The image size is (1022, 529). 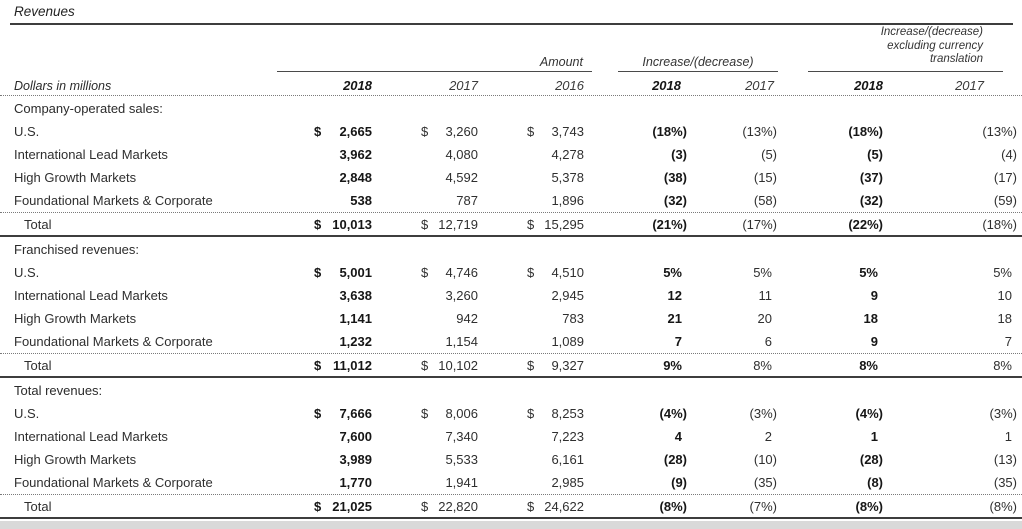 I want to click on amount-2016-cell: 2,945, so click(x=537, y=295).